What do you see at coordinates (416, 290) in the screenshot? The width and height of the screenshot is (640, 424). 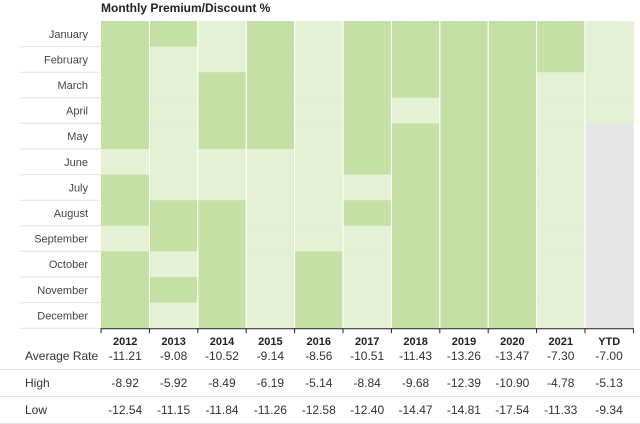 I see `heatmap-cell-2018-November` at bounding box center [416, 290].